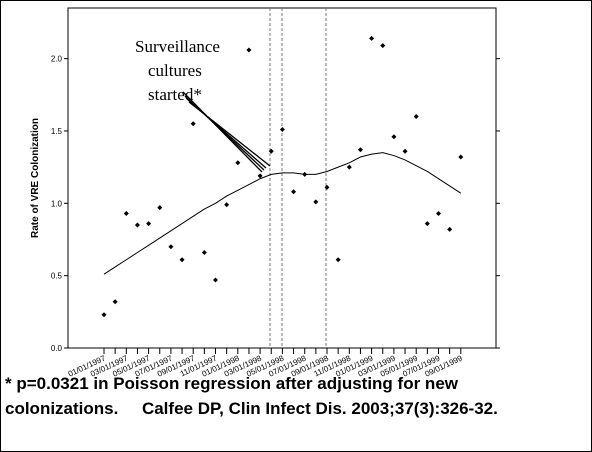 The image size is (592, 452). What do you see at coordinates (35, 178) in the screenshot?
I see `y-axis-label: Rate of VRE Colonization` at bounding box center [35, 178].